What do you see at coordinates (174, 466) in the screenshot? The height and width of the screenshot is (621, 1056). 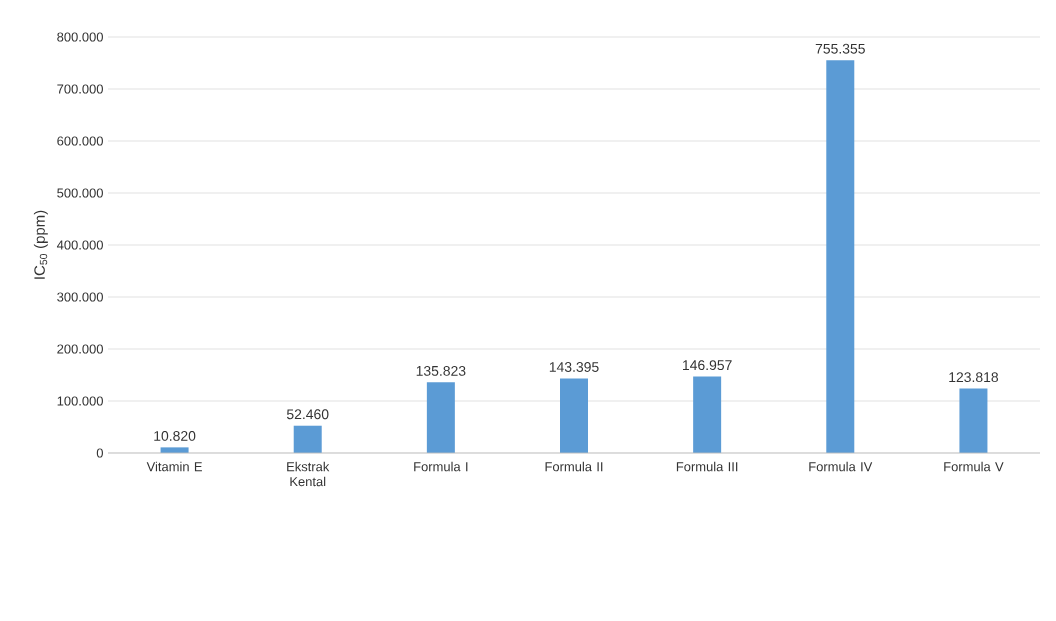 I see `x-tick-label: Vitamin E` at bounding box center [174, 466].